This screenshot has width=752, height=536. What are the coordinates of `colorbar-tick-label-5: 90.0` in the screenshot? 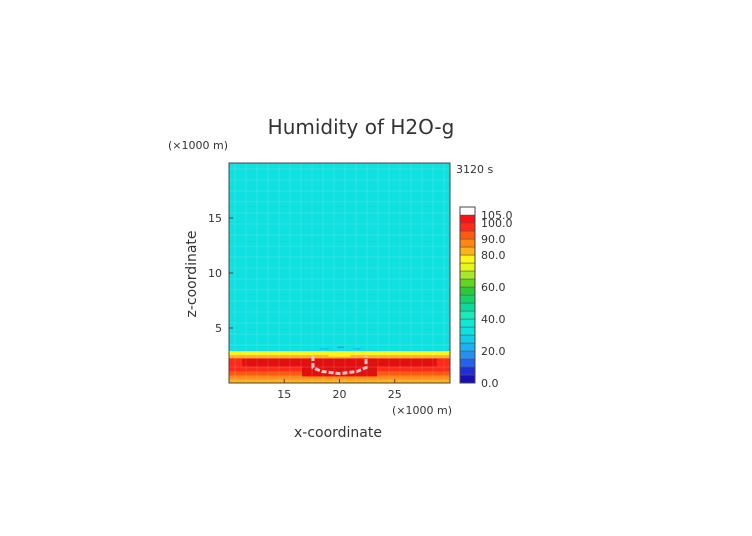 It's located at (493, 239).